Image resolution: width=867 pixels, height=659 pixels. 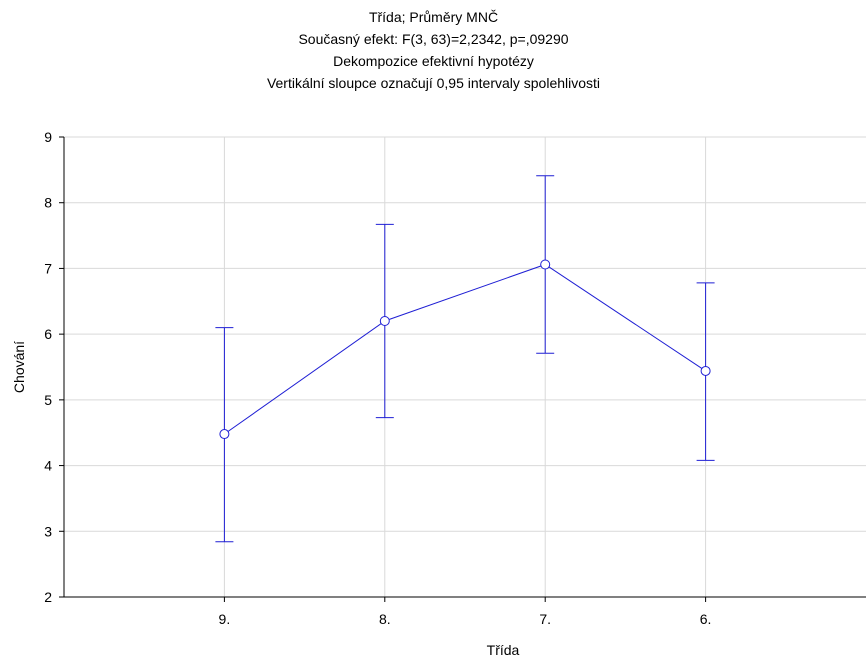 I want to click on x-tick-label: 9., so click(x=225, y=619).